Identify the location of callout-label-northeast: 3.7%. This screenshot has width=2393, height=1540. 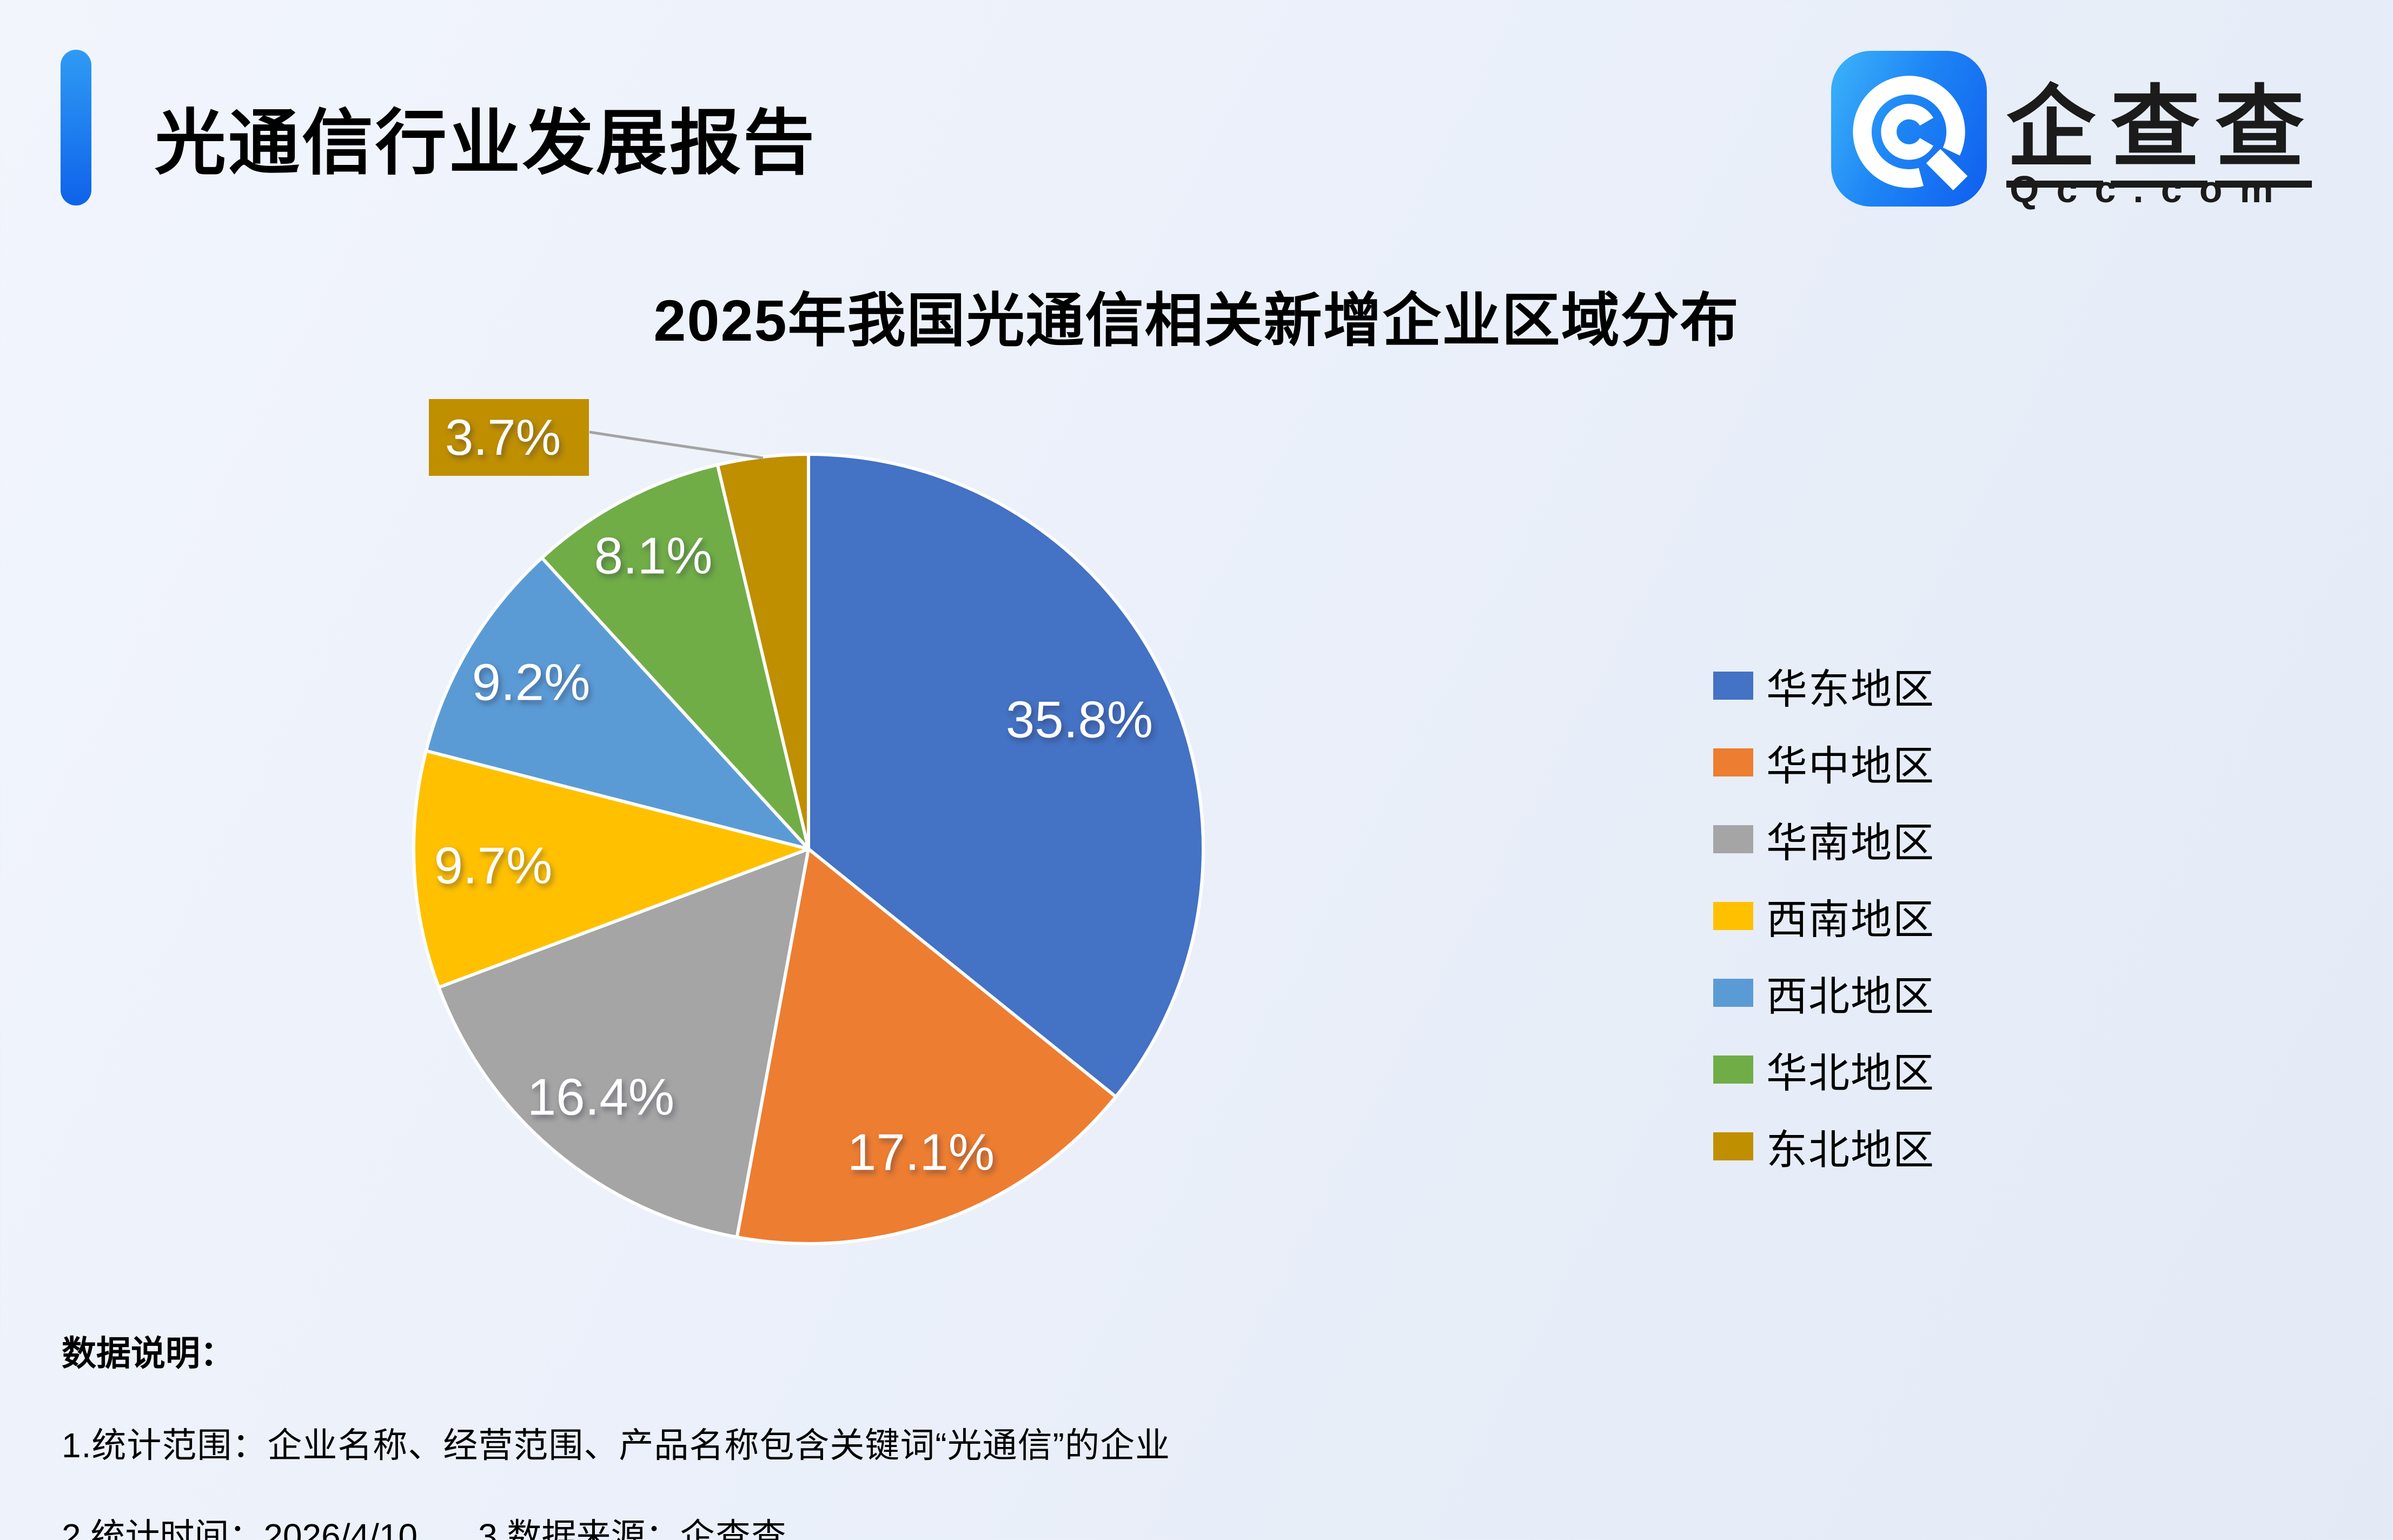
(509, 438).